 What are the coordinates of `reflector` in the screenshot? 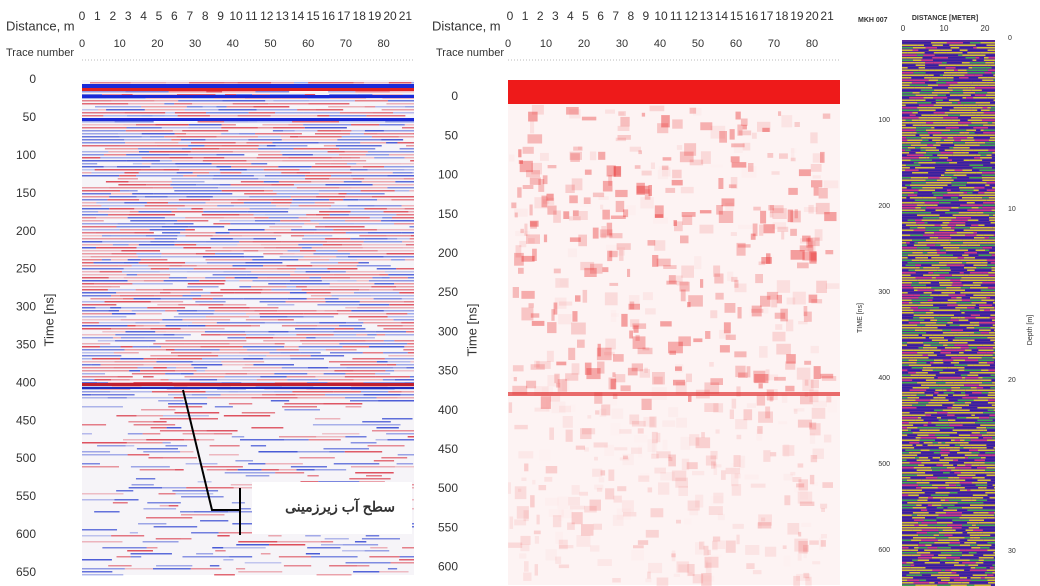 It's located at (248, 96).